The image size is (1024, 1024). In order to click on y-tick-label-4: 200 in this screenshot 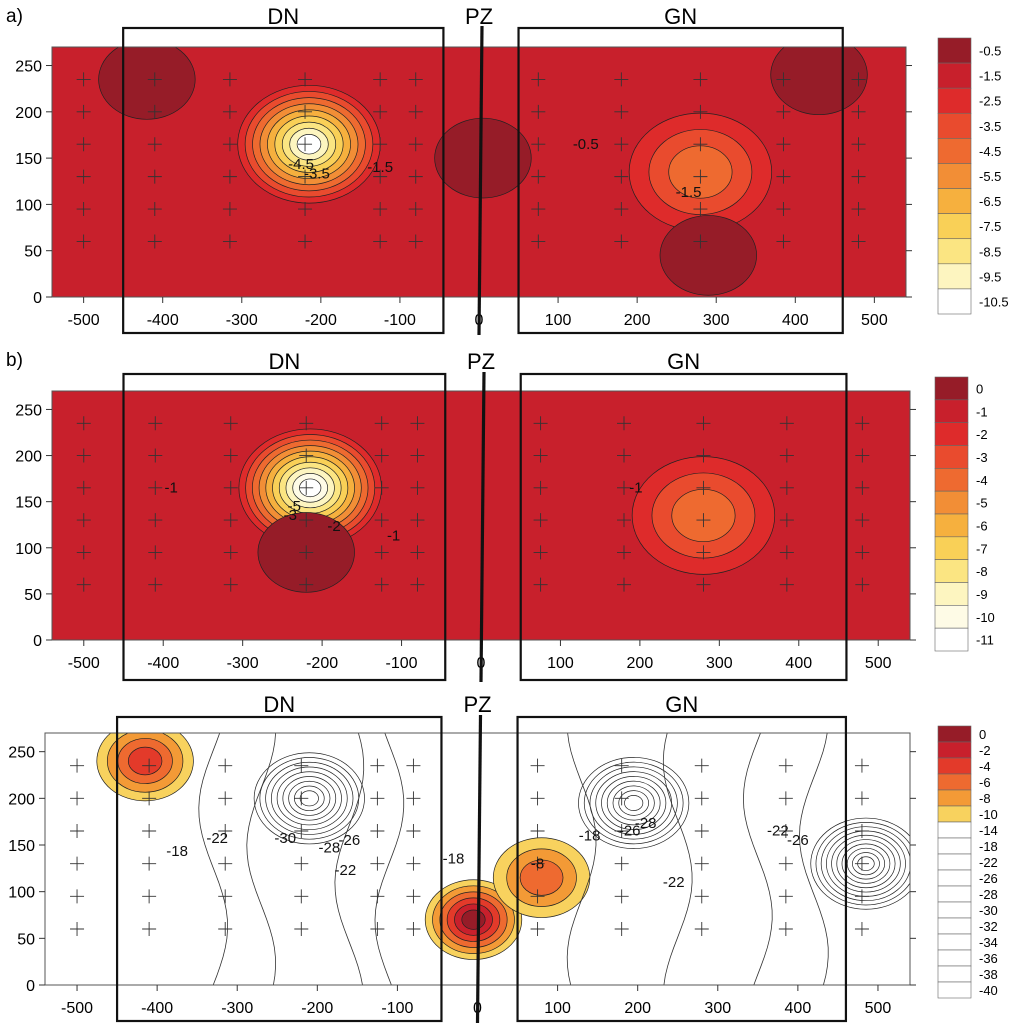, I will do `click(28, 113)`.